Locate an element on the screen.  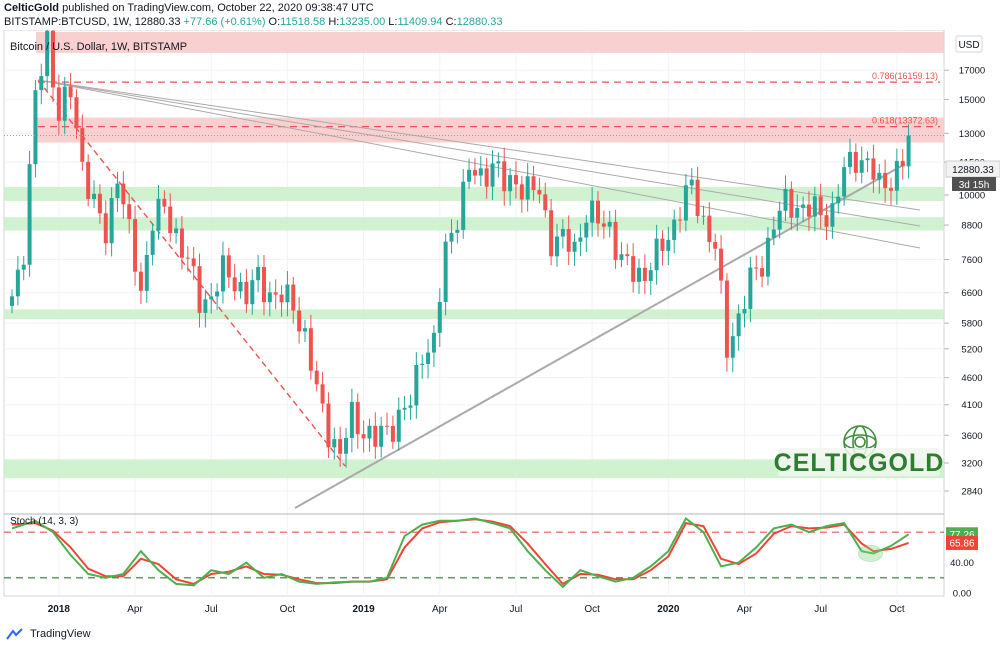
last-price-value: 12880.33 is located at coordinates (973, 170).